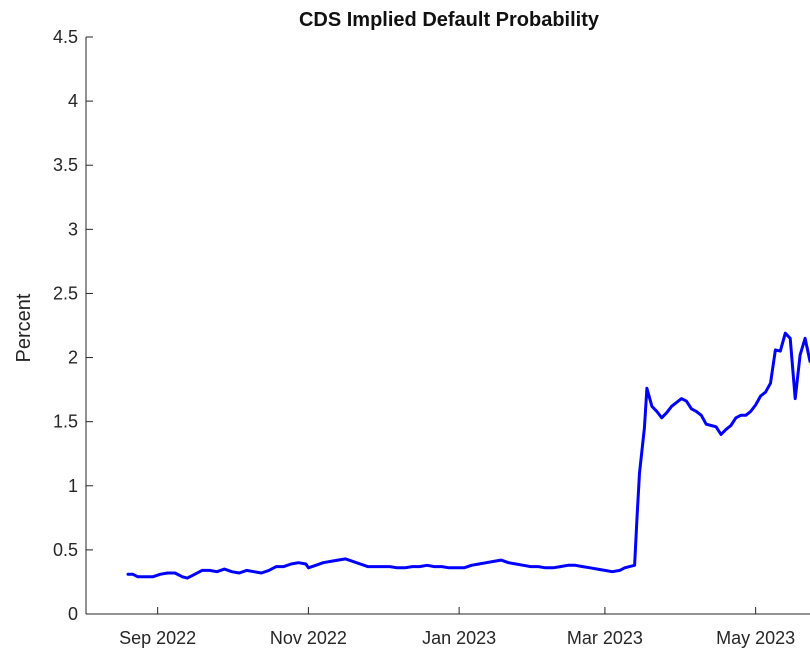 The image size is (810, 655). What do you see at coordinates (65, 550) in the screenshot?
I see `y-tick-label-1: 0.5` at bounding box center [65, 550].